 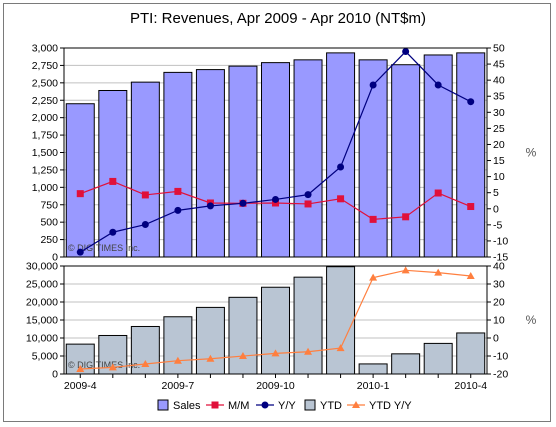 I want to click on left-tick-label: 2,000, so click(x=45, y=118).